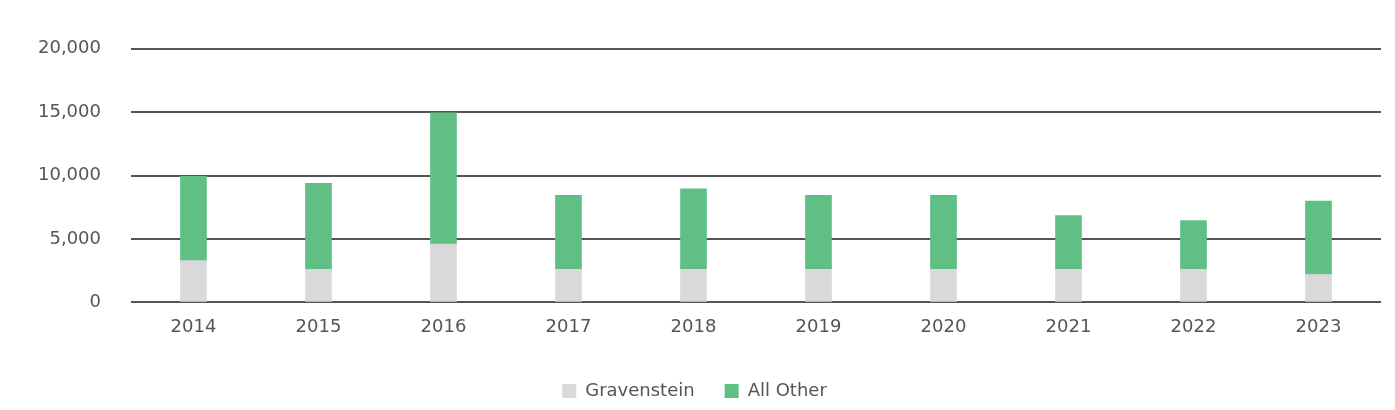 The image size is (1395, 410). What do you see at coordinates (693, 325) in the screenshot?
I see `x-tick-label: 2018` at bounding box center [693, 325].